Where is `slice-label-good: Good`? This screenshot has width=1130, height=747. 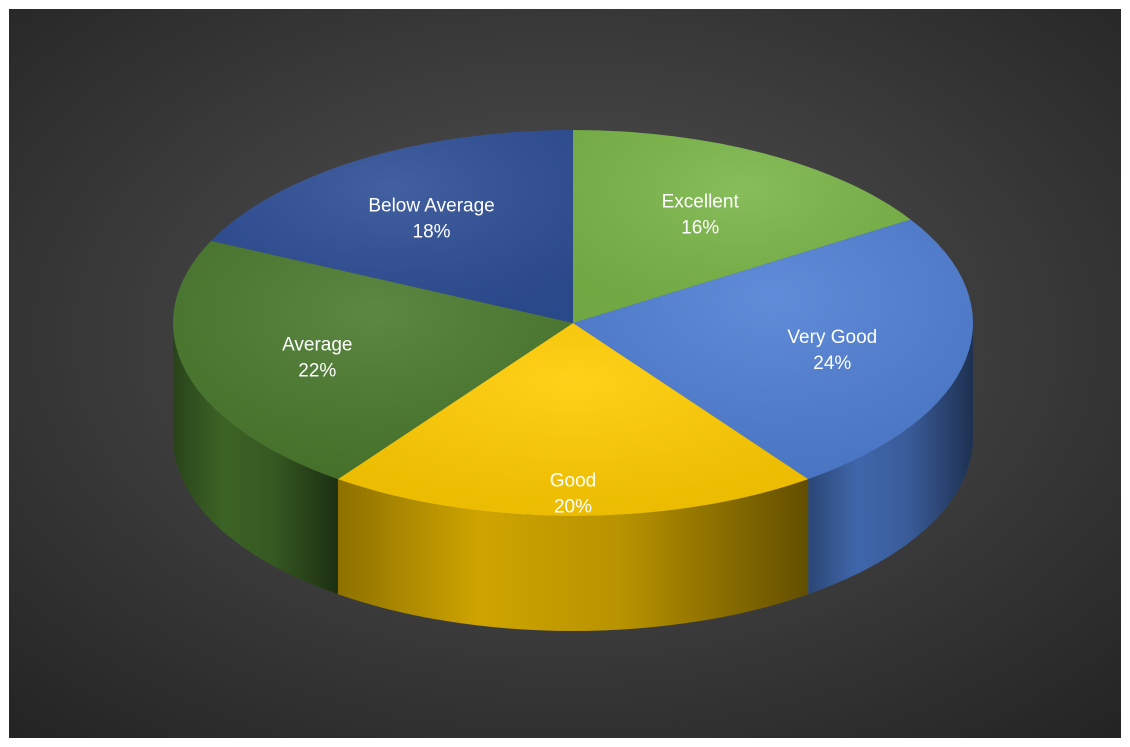 slice-label-good: Good is located at coordinates (573, 480).